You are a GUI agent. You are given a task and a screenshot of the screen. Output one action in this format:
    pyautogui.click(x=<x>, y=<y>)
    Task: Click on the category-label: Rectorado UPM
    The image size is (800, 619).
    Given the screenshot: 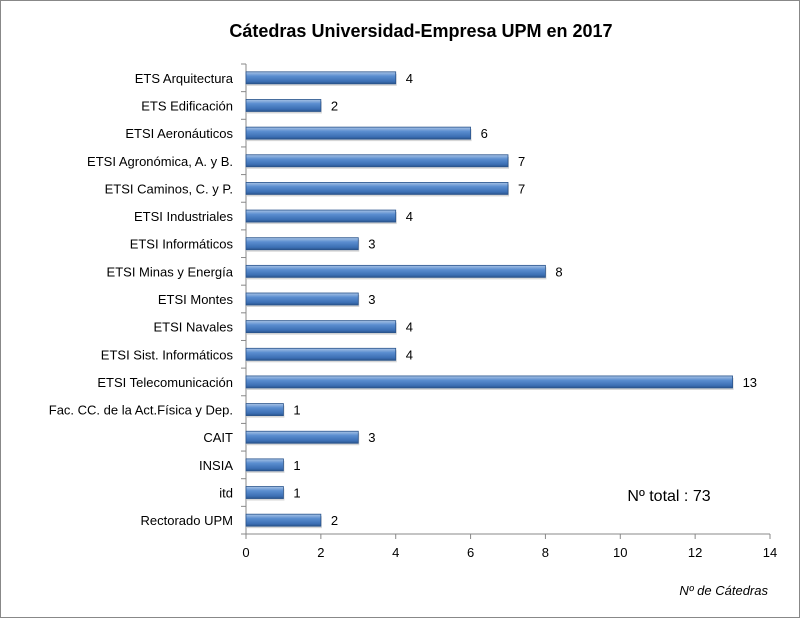 What is the action you would take?
    pyautogui.click(x=187, y=520)
    